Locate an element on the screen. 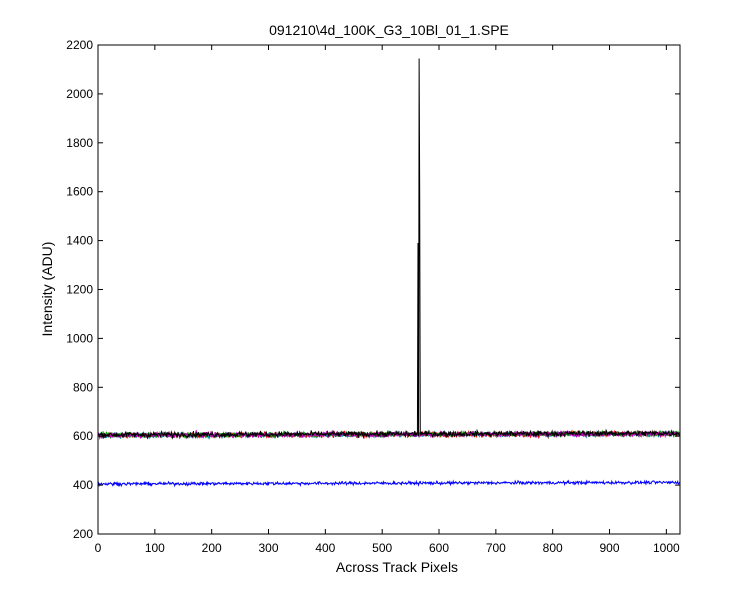  x-tick-label: 0 is located at coordinates (98, 548).